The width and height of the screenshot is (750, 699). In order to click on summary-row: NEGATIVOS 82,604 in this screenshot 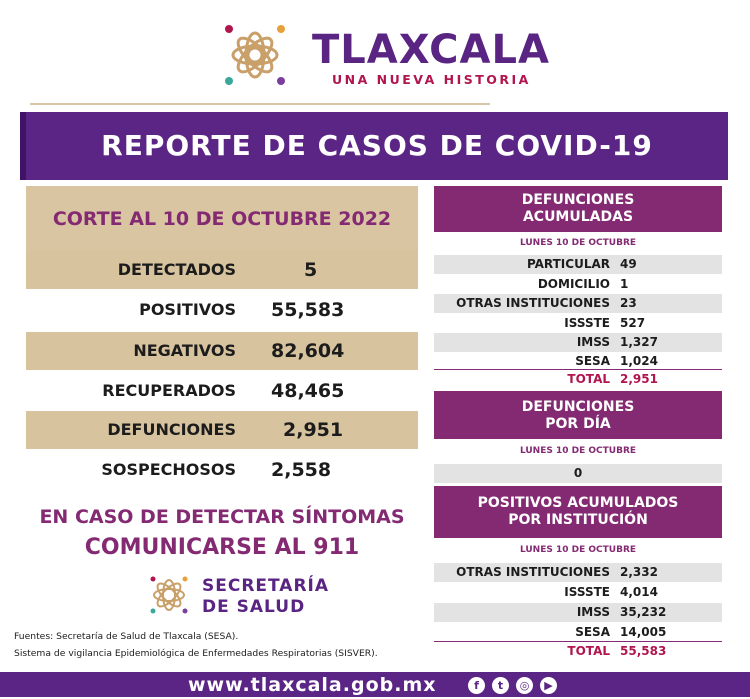, I will do `click(222, 351)`.